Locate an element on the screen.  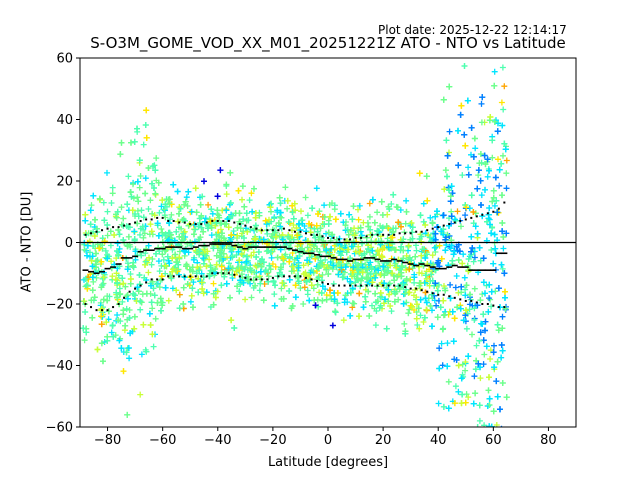
x-tick-label: −20 is located at coordinates (272, 440).